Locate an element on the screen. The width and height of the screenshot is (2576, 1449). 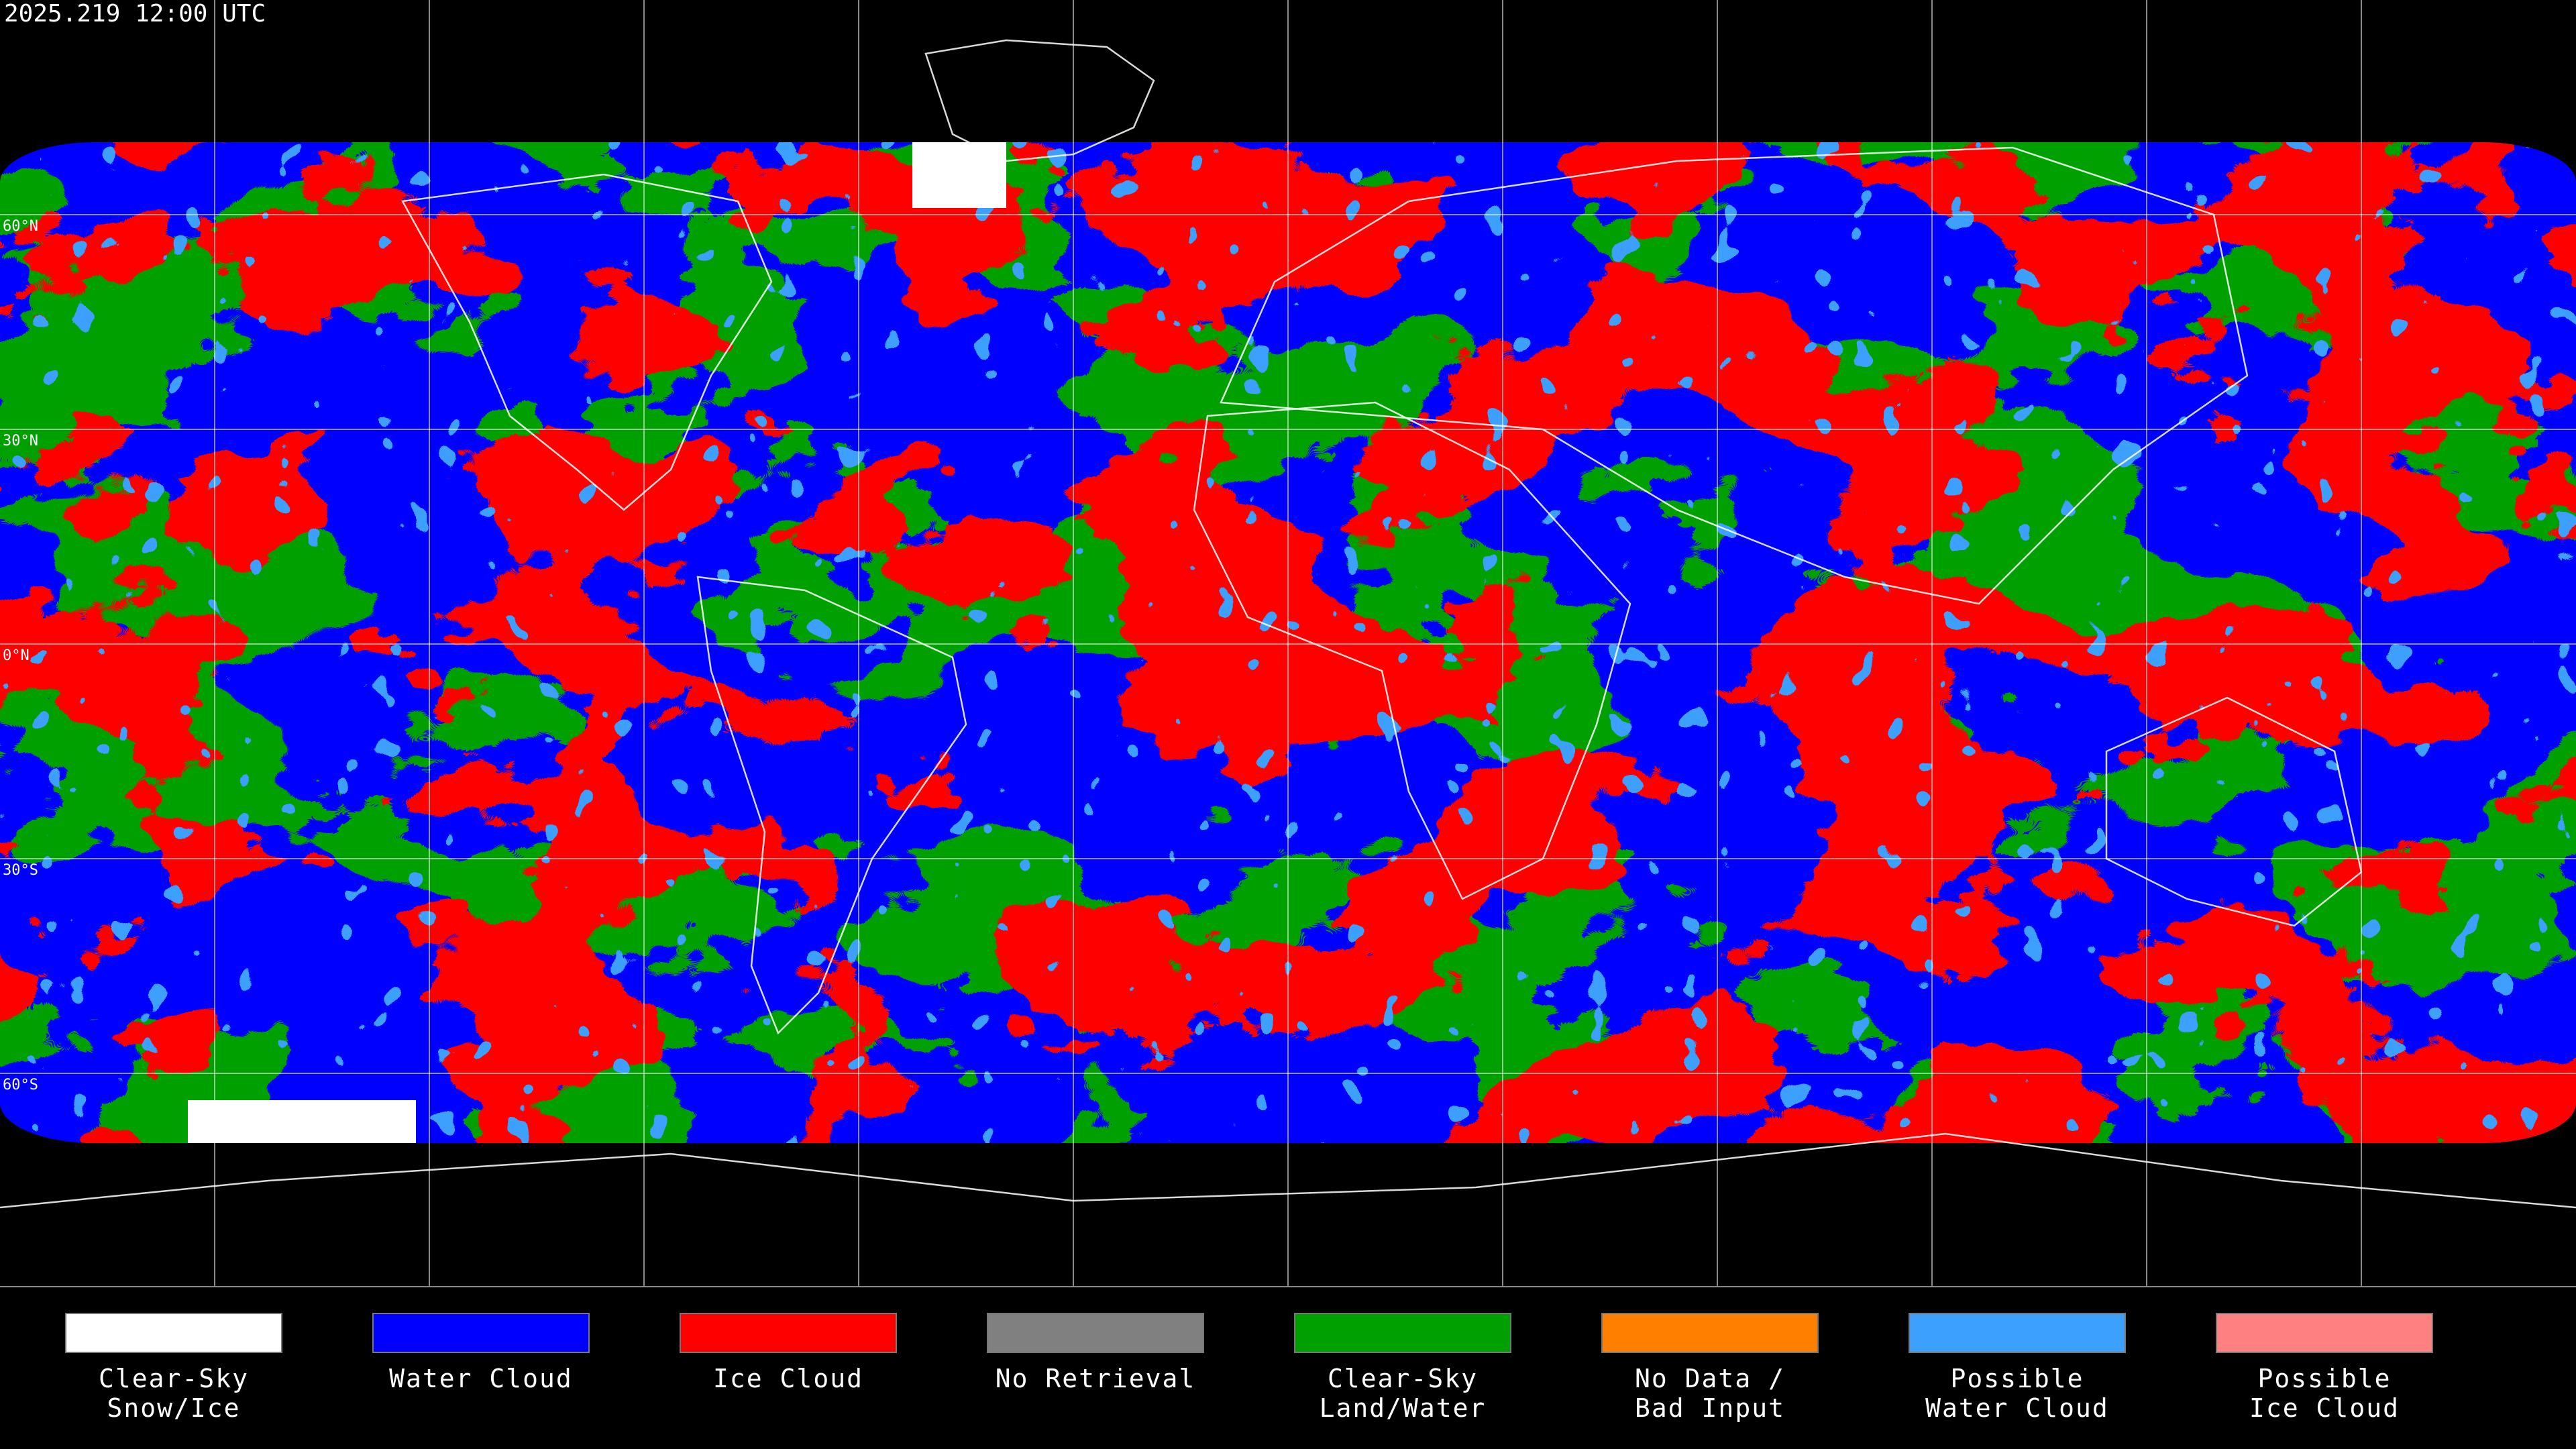
greenland-outline is located at coordinates (1039, 100).